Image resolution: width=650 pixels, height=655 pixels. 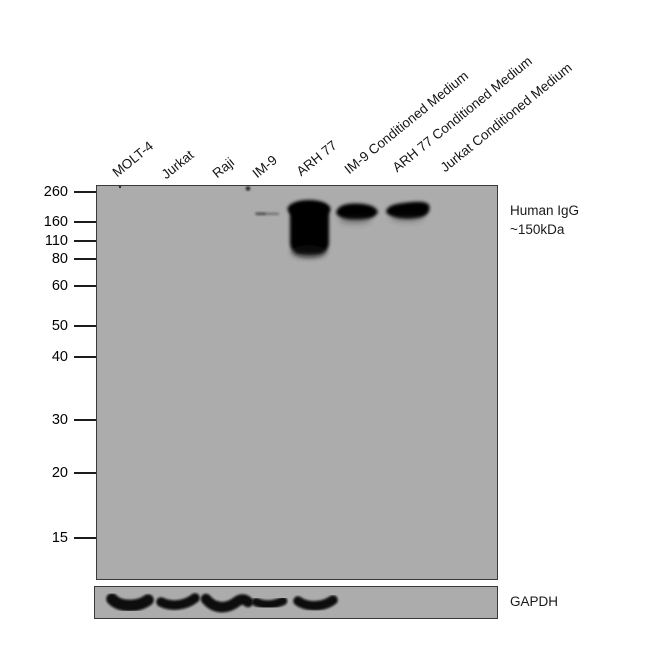 I want to click on mw-marker-30: 30, so click(x=48, y=420).